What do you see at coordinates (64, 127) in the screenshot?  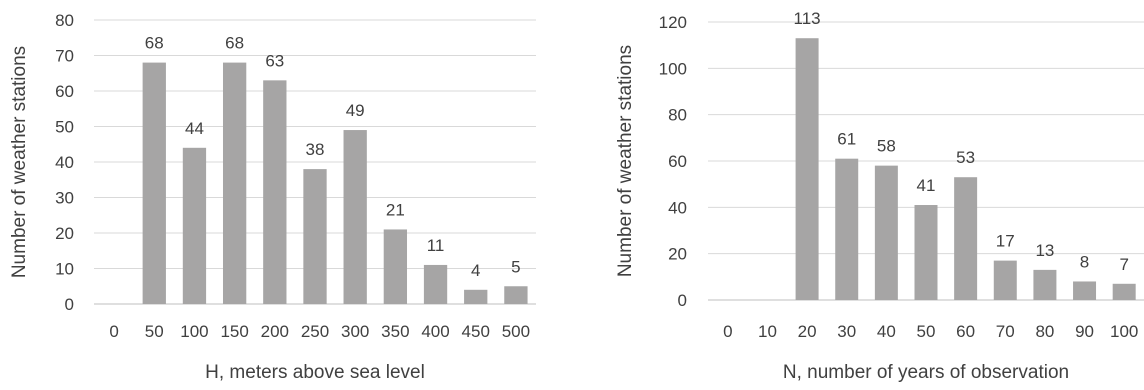 I see `y-tick-label: 50` at bounding box center [64, 127].